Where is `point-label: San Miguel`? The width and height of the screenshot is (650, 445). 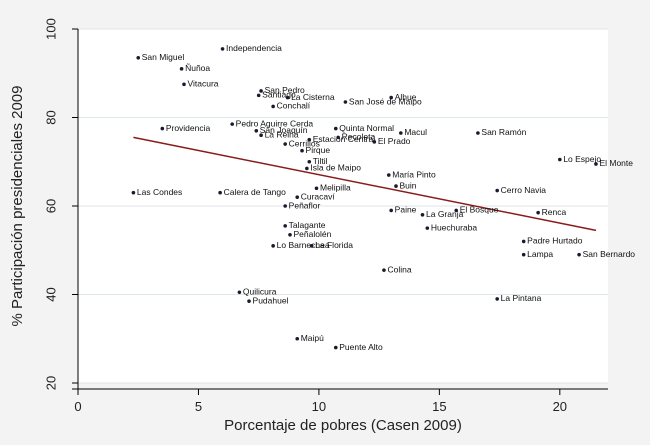 point-label: San Miguel is located at coordinates (163, 57).